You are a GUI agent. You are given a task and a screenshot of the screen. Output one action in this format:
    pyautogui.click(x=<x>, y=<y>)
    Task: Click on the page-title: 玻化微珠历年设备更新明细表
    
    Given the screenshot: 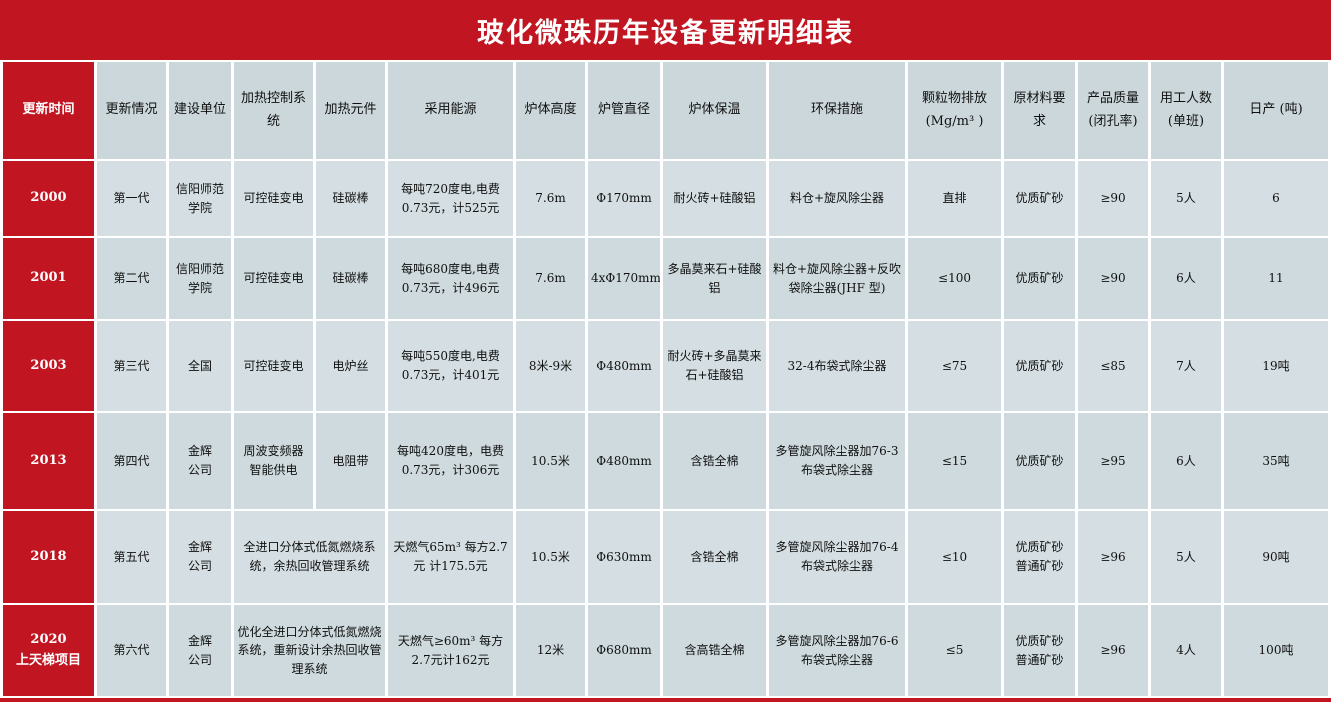 What is the action you would take?
    pyautogui.click(x=665, y=33)
    